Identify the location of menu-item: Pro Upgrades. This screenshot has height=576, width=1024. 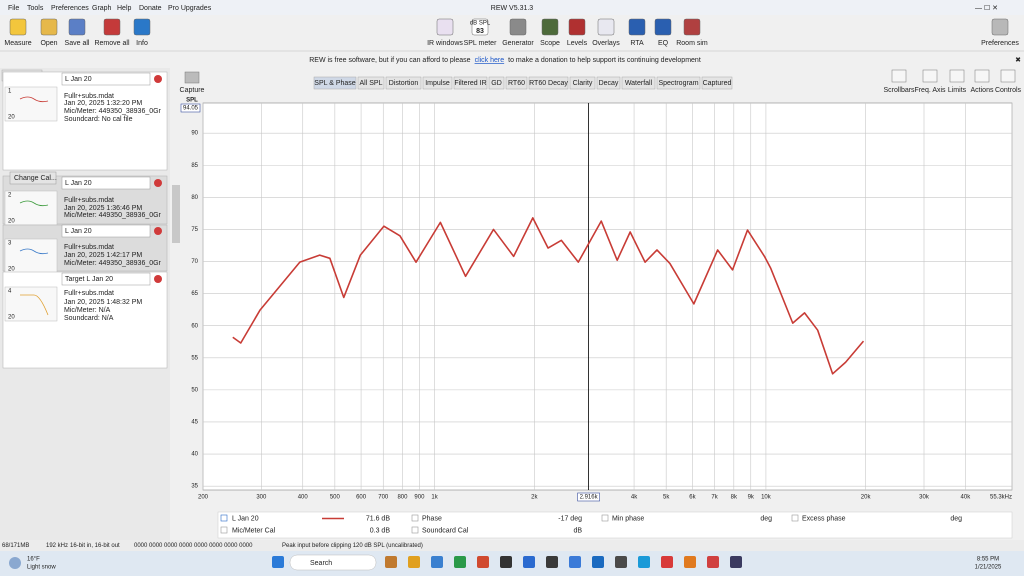
(190, 8).